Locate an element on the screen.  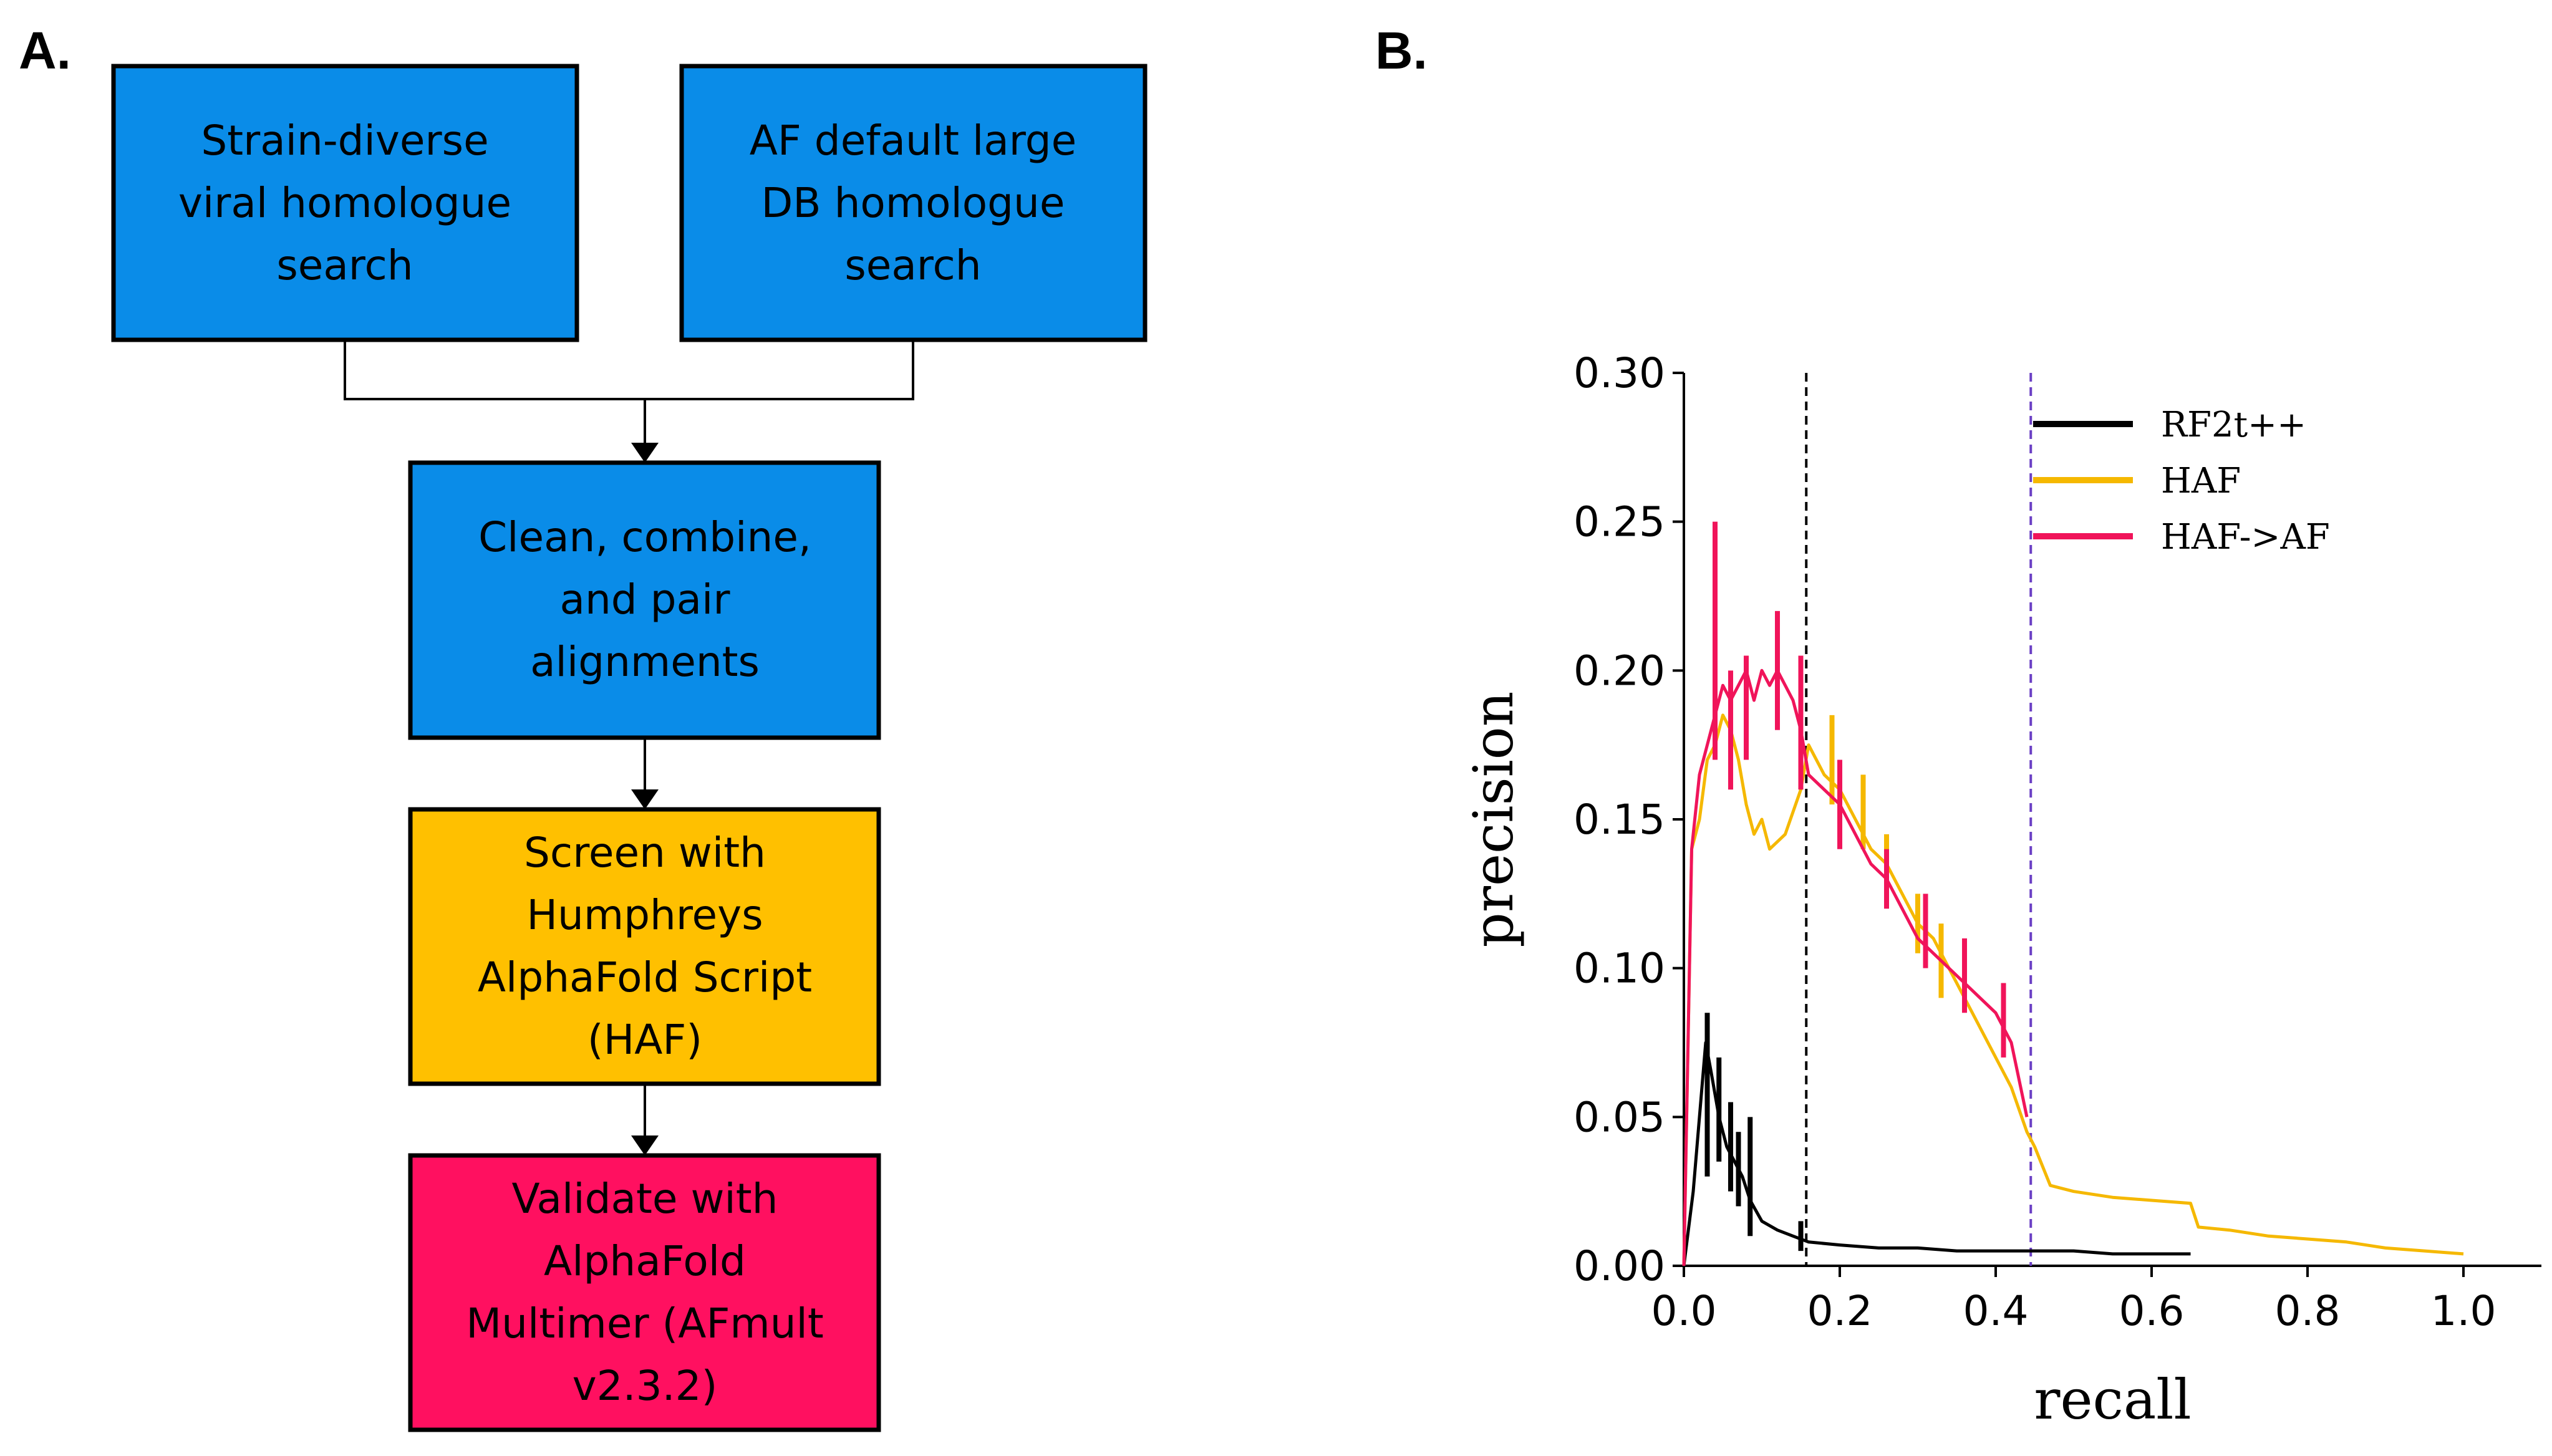
box-text-line: Clean, combine, is located at coordinates (644, 537).